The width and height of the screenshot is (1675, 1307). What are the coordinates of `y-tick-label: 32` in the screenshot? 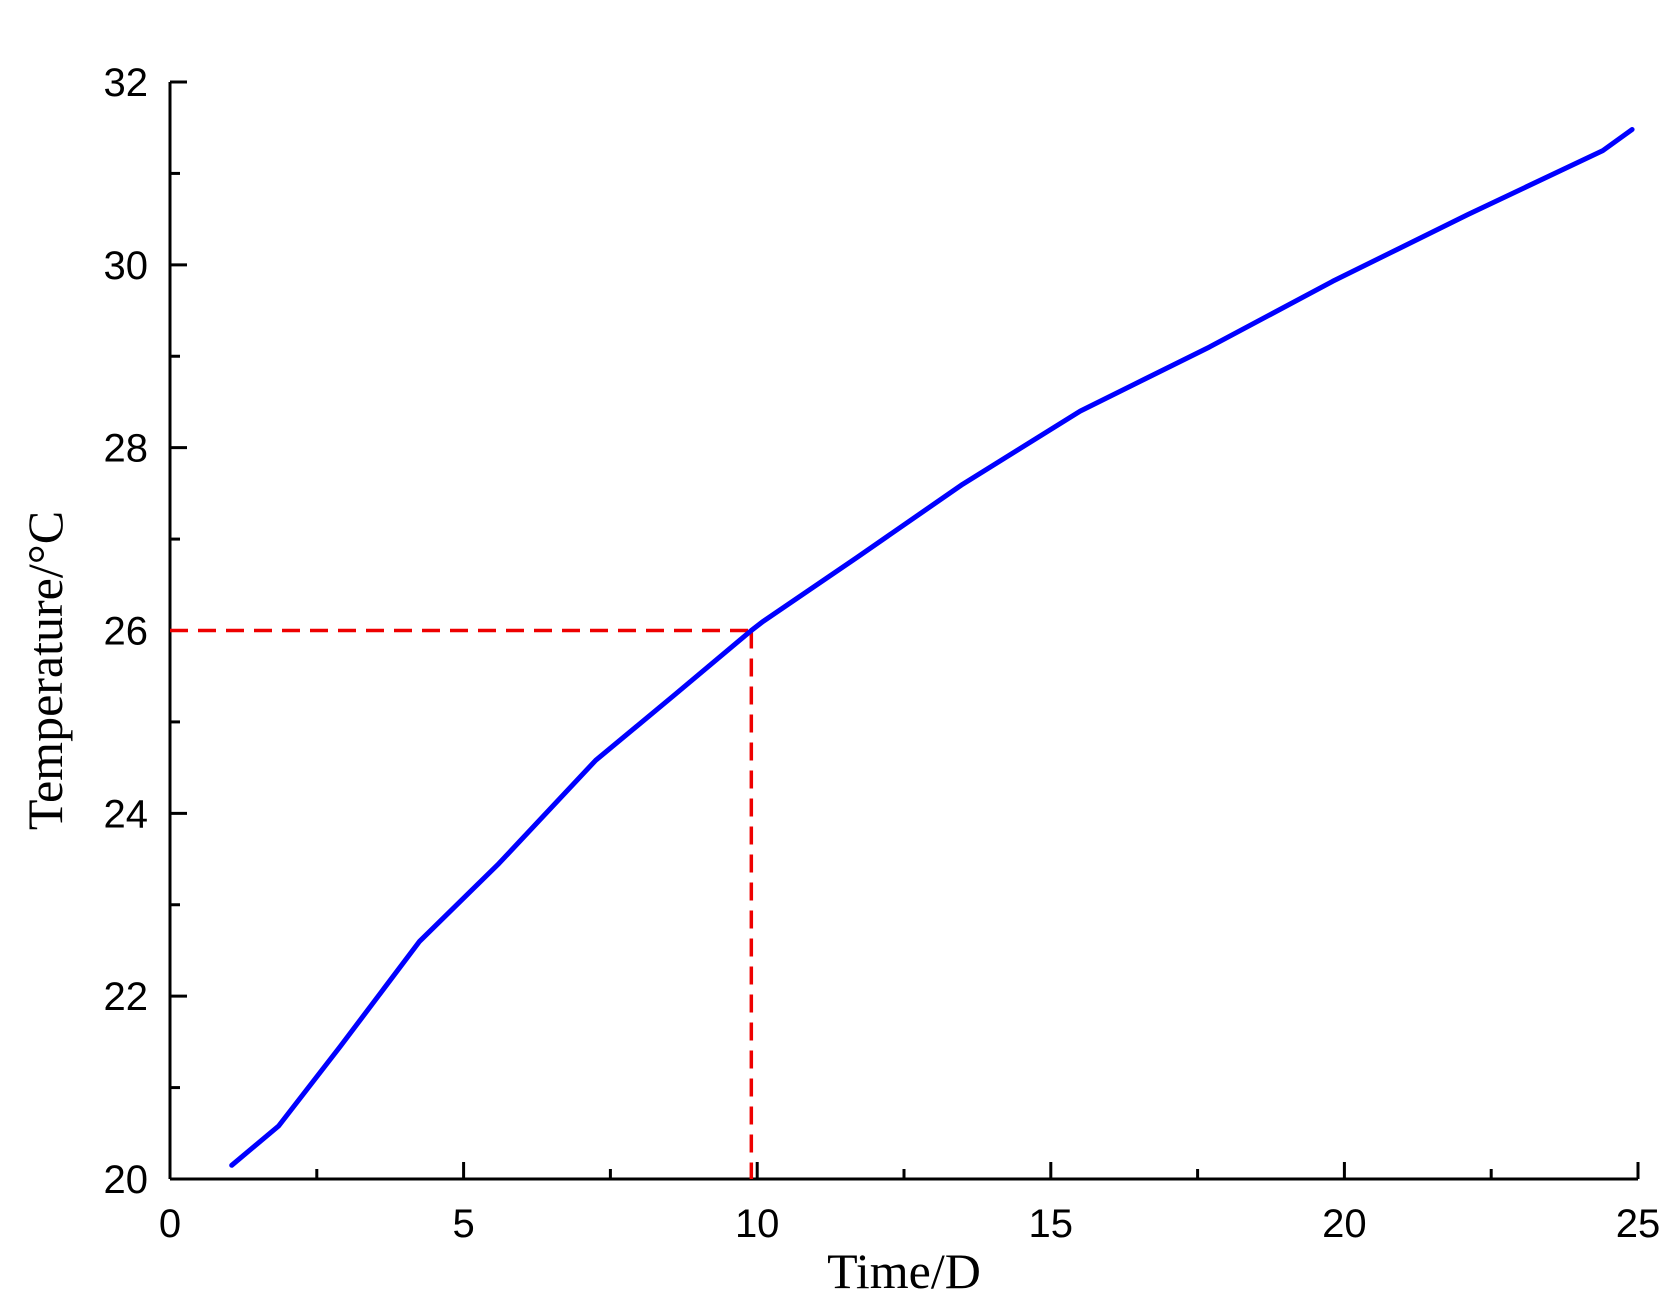 It's located at (126, 83).